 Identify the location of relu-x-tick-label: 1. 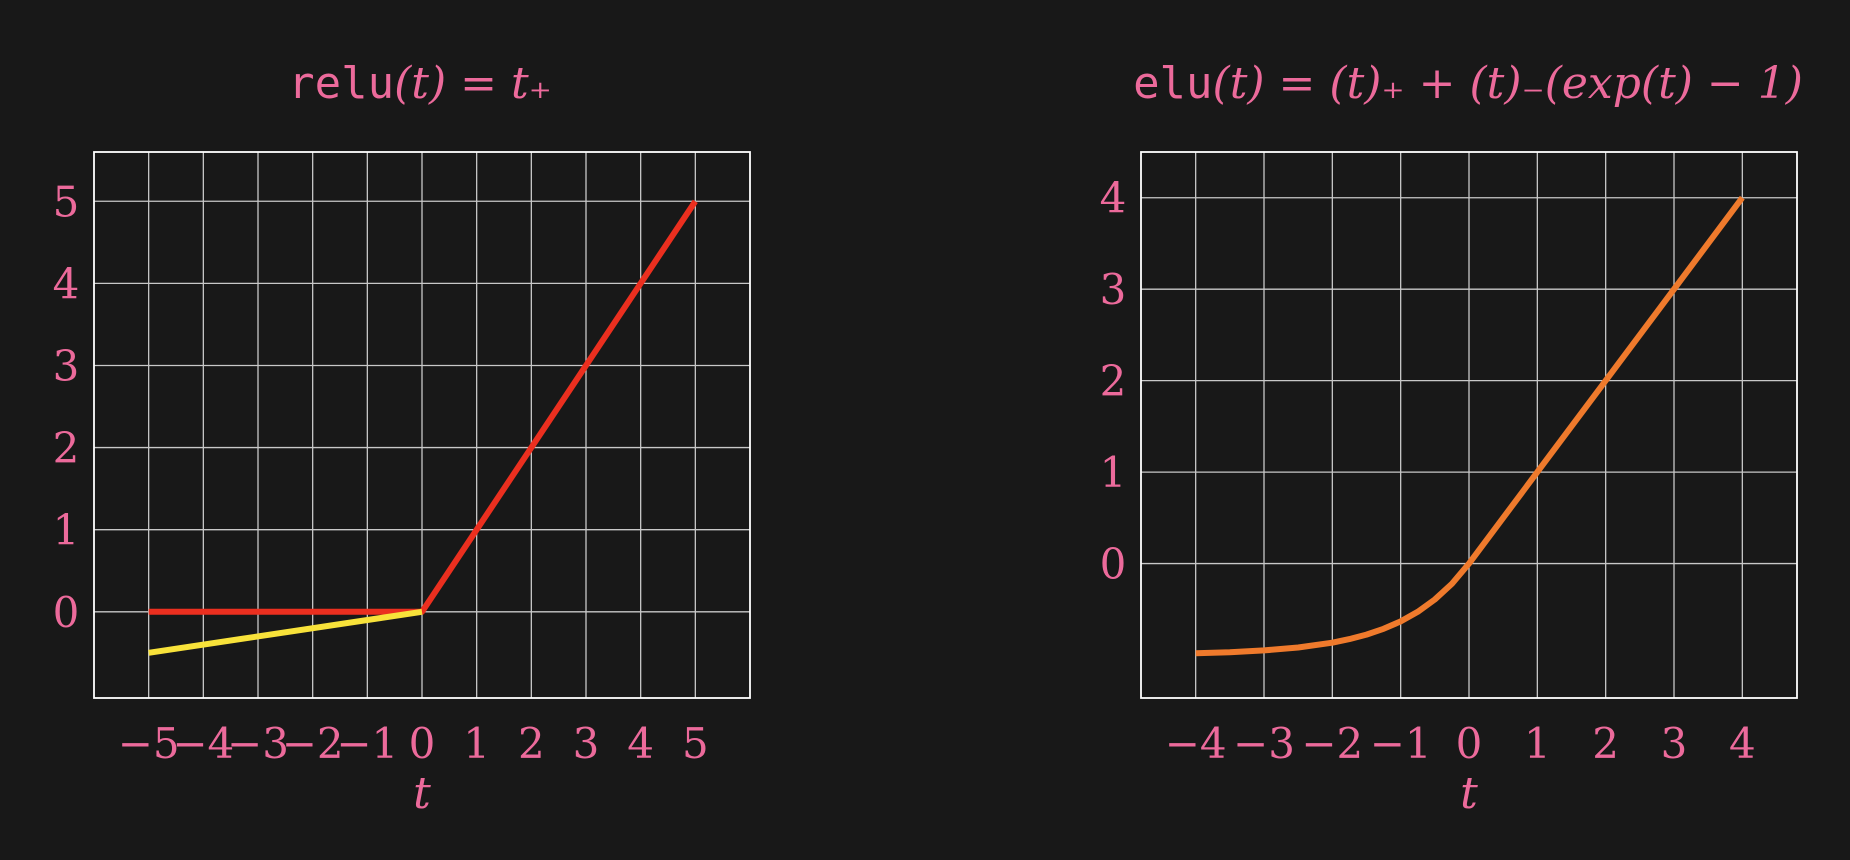
(476, 743).